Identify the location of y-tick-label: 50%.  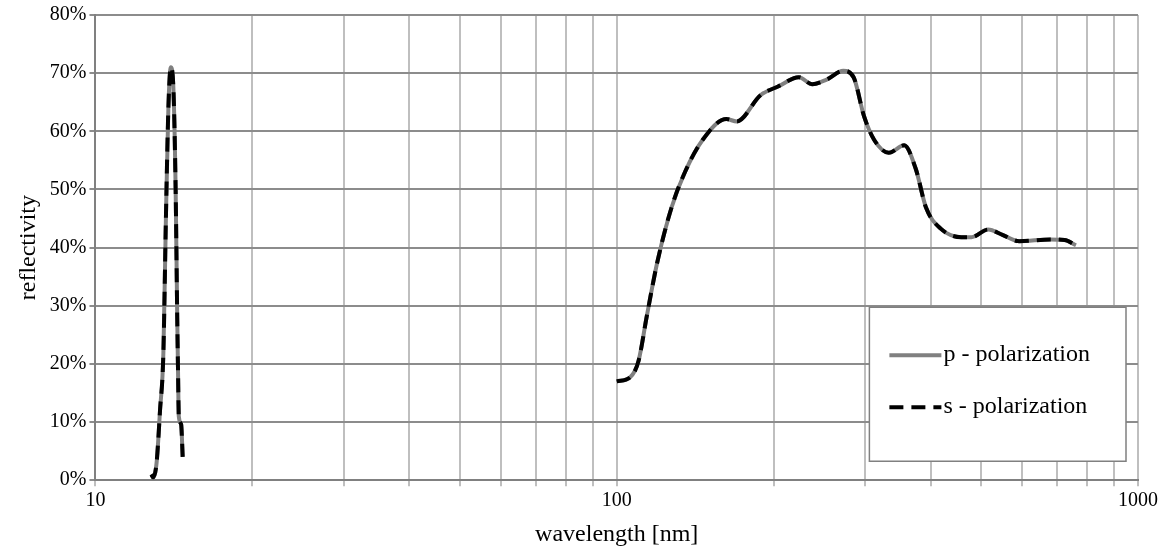
(68, 187).